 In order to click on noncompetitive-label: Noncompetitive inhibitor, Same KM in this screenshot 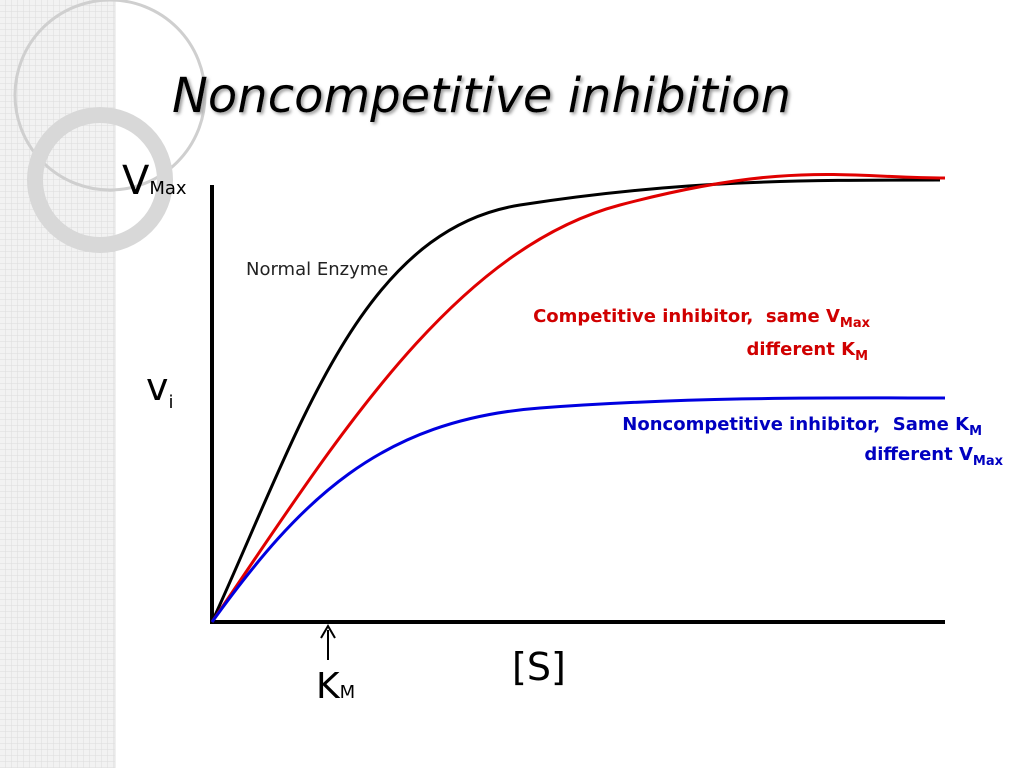, I will do `click(802, 426)`.